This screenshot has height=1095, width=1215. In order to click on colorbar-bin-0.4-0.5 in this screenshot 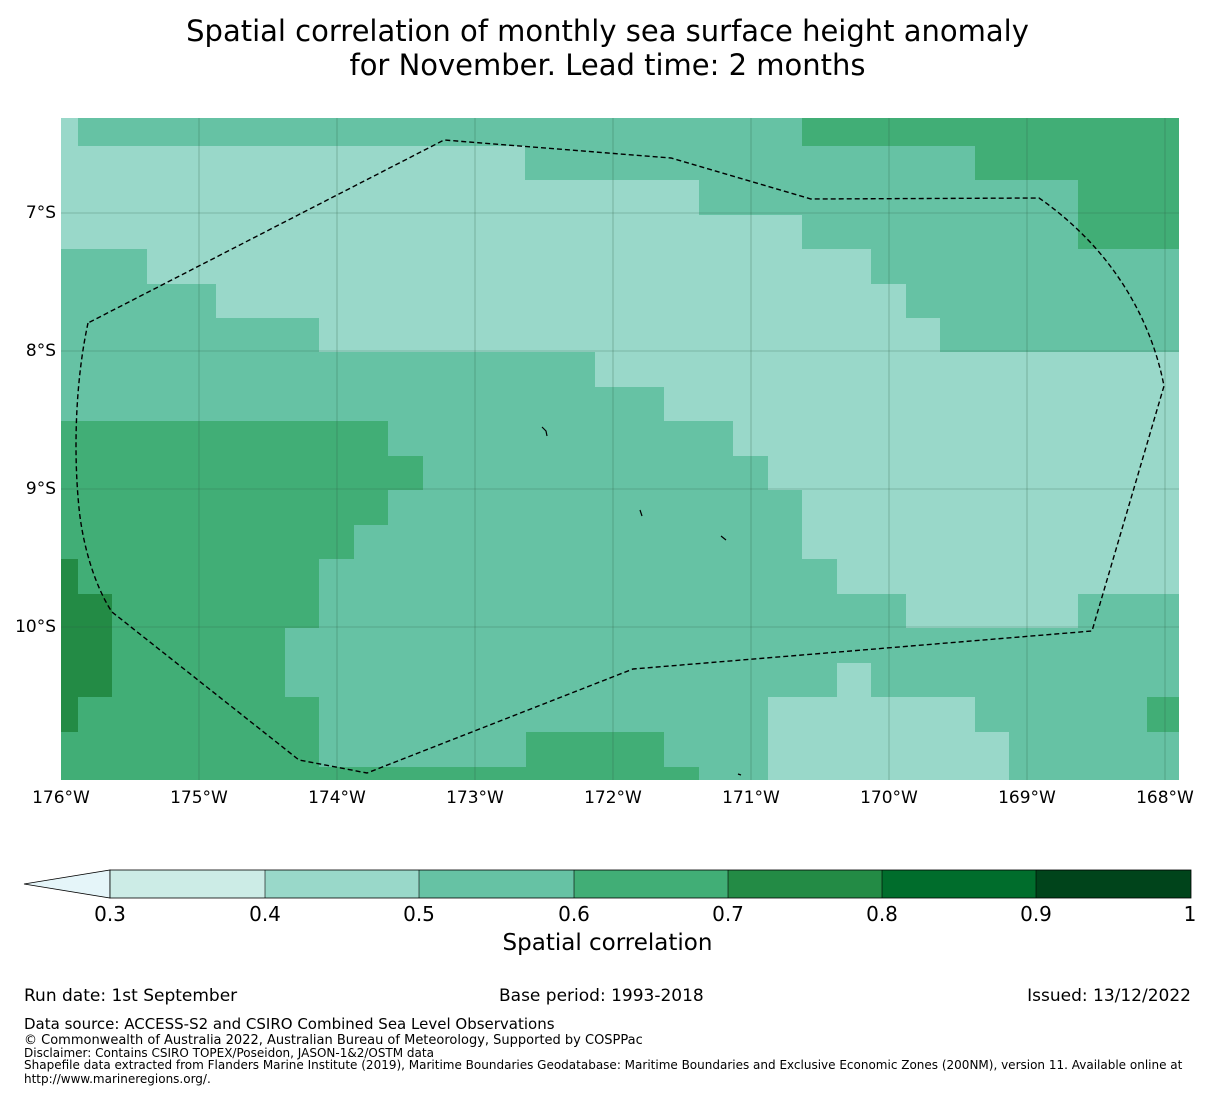, I will do `click(342, 884)`.